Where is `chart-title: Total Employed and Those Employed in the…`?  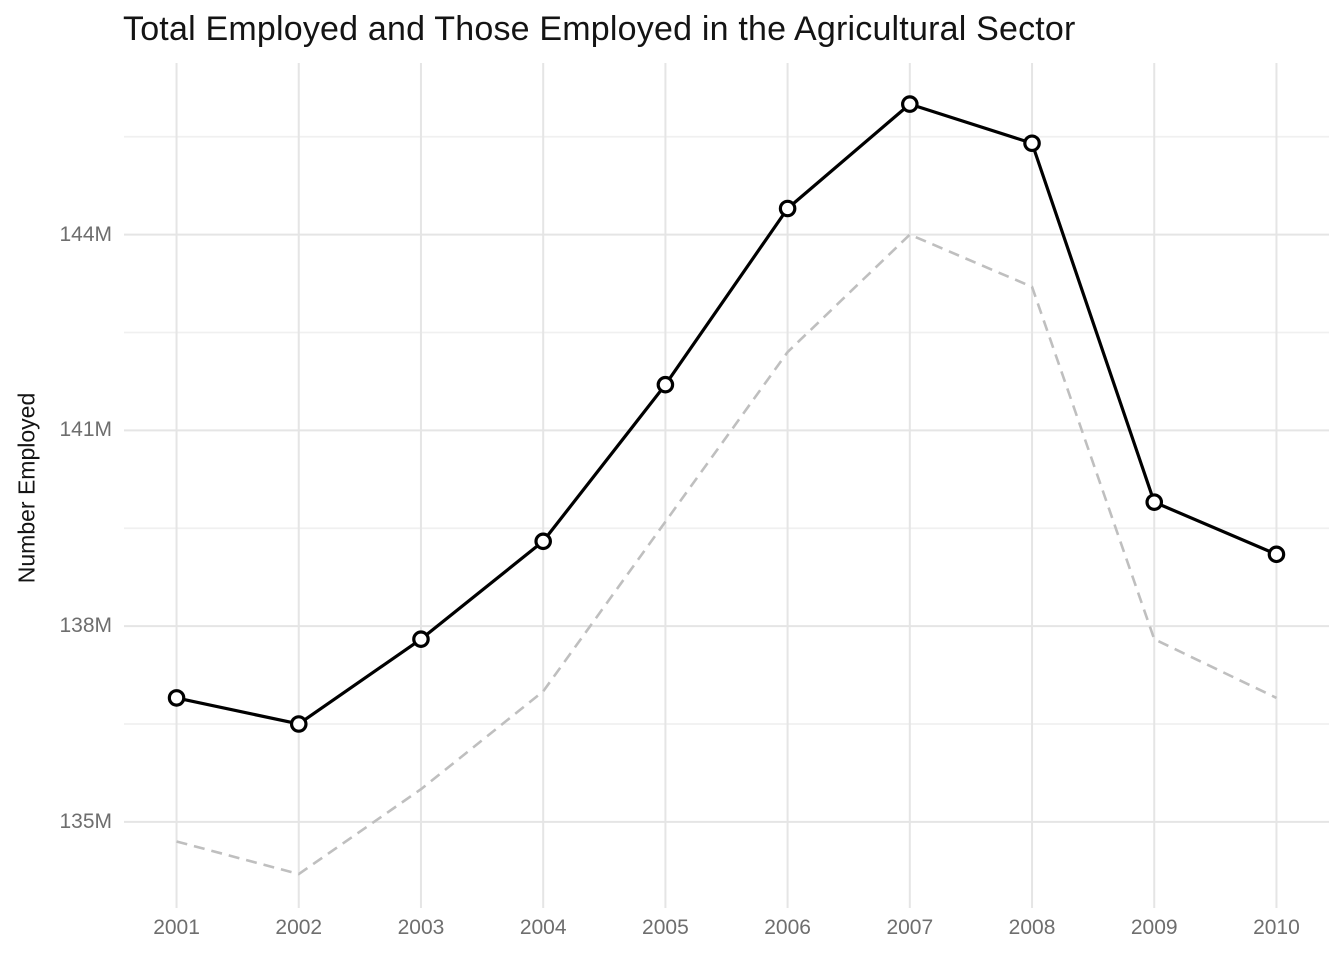 chart-title: Total Employed and Those Employed in the… is located at coordinates (599, 29).